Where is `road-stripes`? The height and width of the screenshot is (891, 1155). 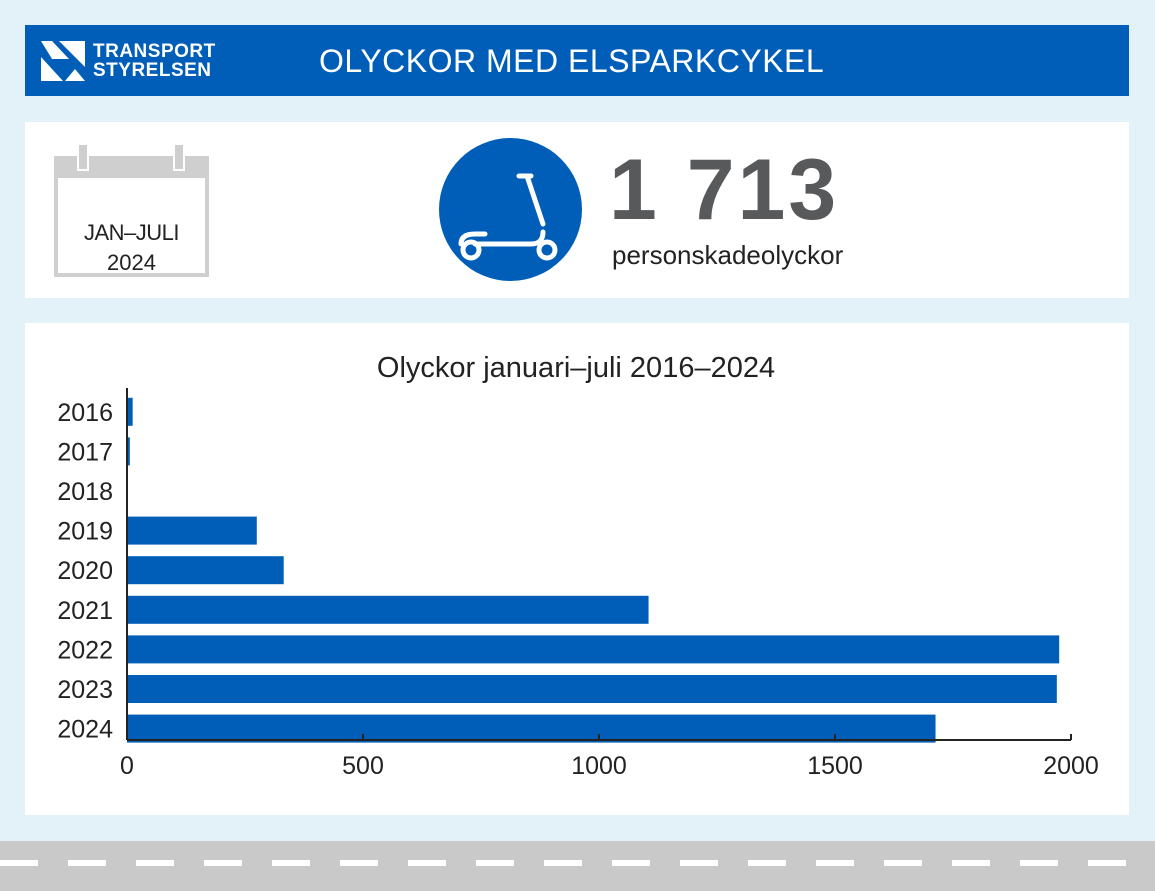
road-stripes is located at coordinates (563, 863).